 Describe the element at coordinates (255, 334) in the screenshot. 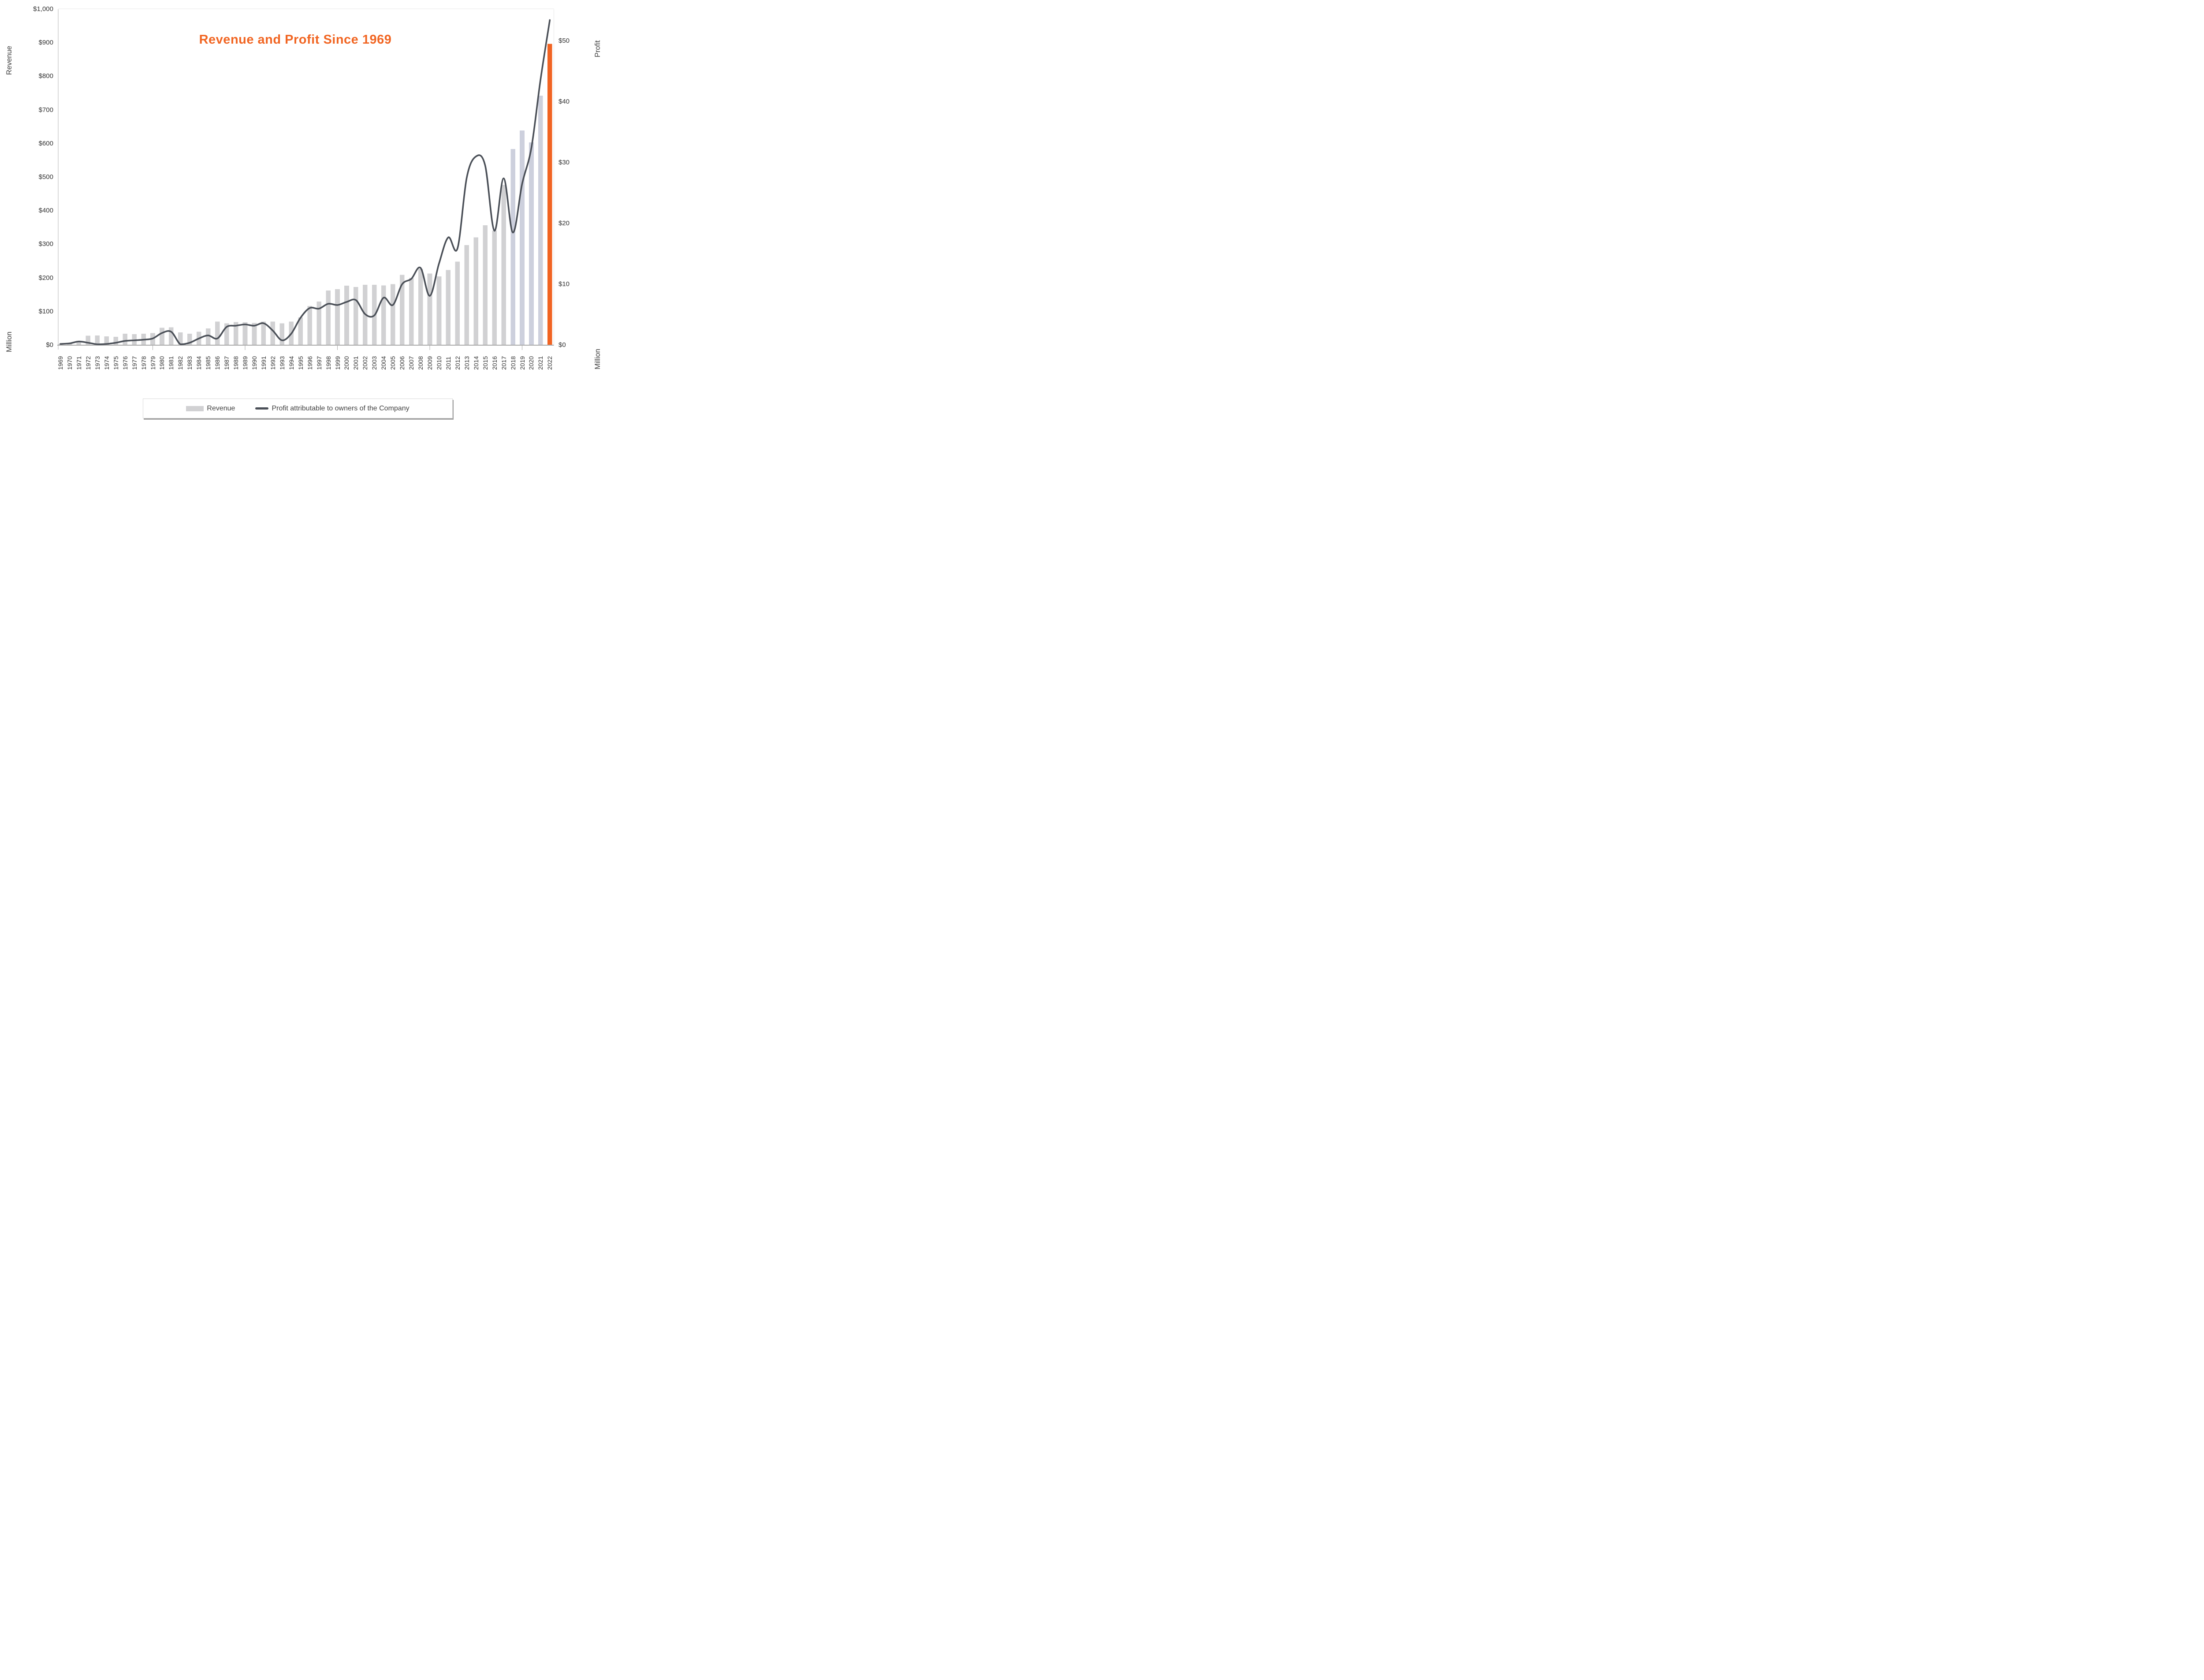

I see `revenue-bar-1990` at that location.